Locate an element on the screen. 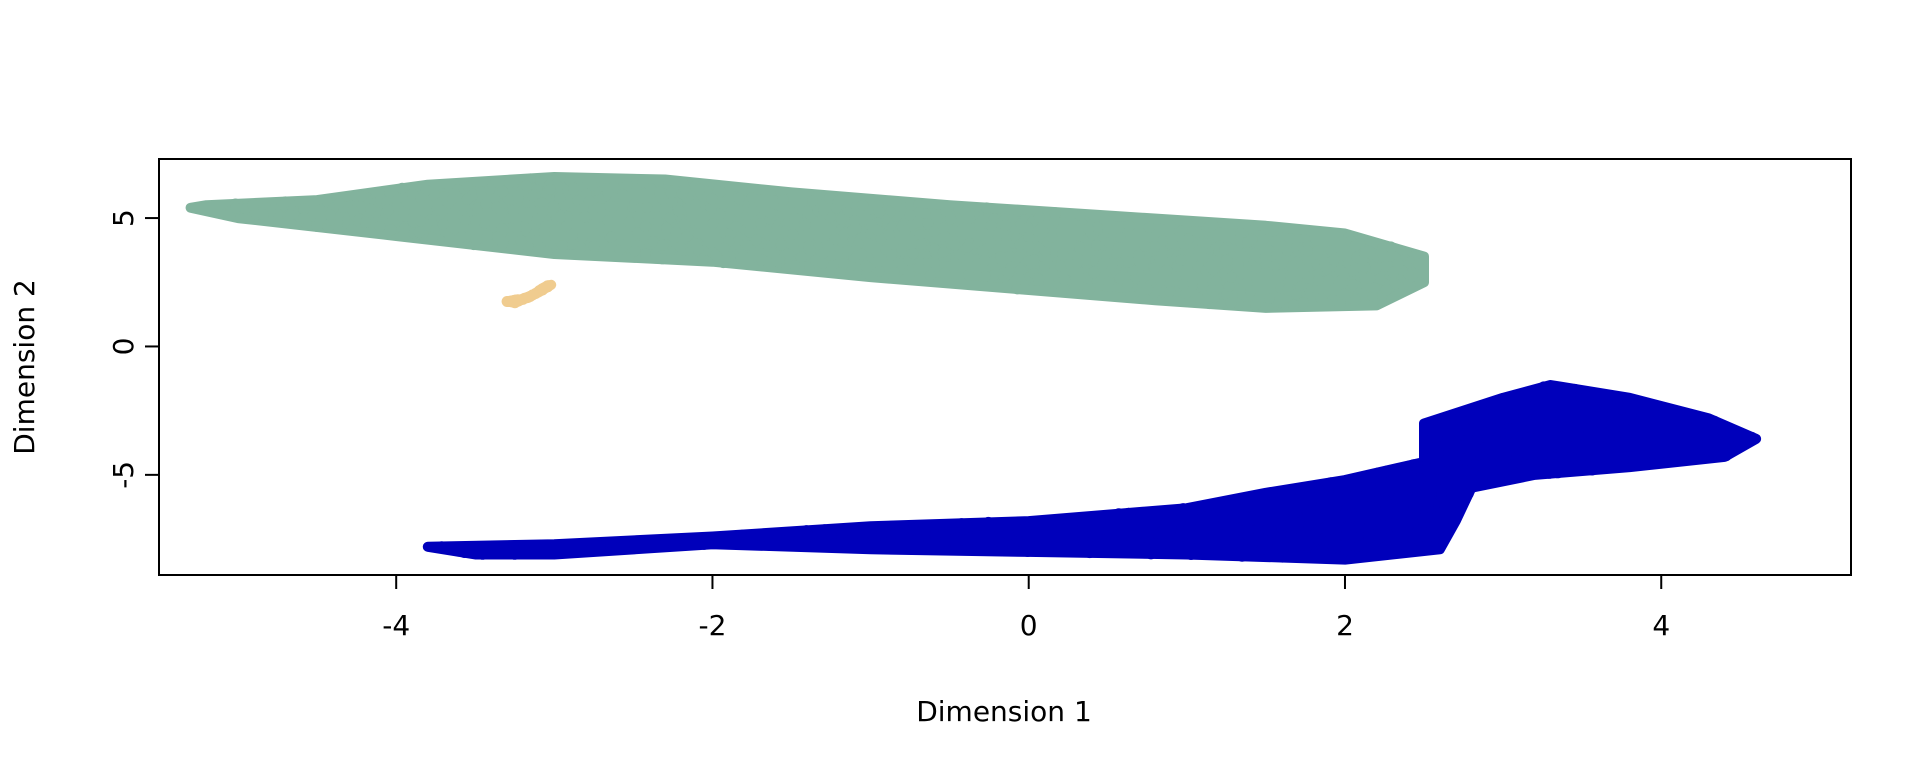 The height and width of the screenshot is (768, 1920). x-tick-label: -2 is located at coordinates (712, 625).